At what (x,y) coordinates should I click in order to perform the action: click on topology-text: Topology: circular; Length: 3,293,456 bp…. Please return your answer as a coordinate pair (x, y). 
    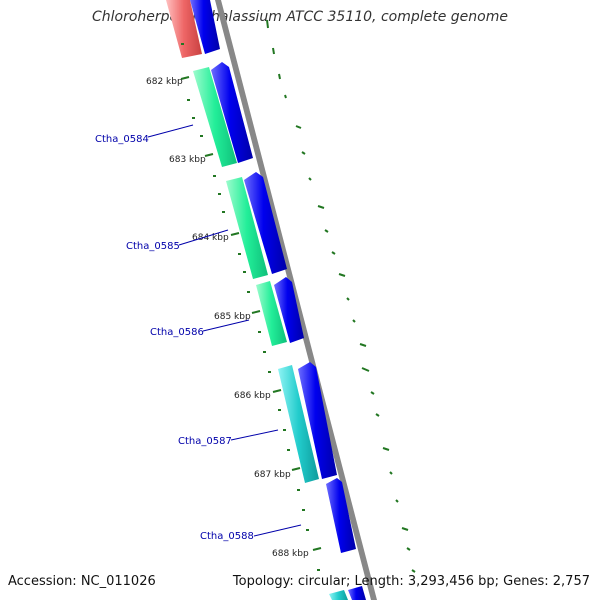
    Looking at the image, I should click on (411, 581).